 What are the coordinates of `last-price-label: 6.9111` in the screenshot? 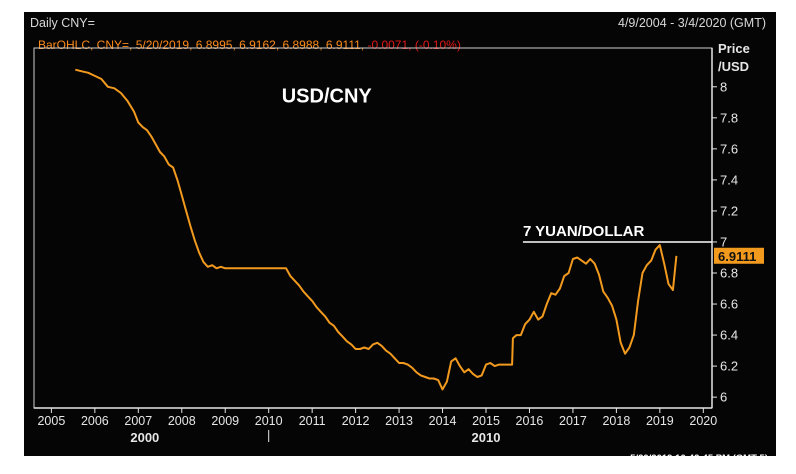 It's located at (737, 256).